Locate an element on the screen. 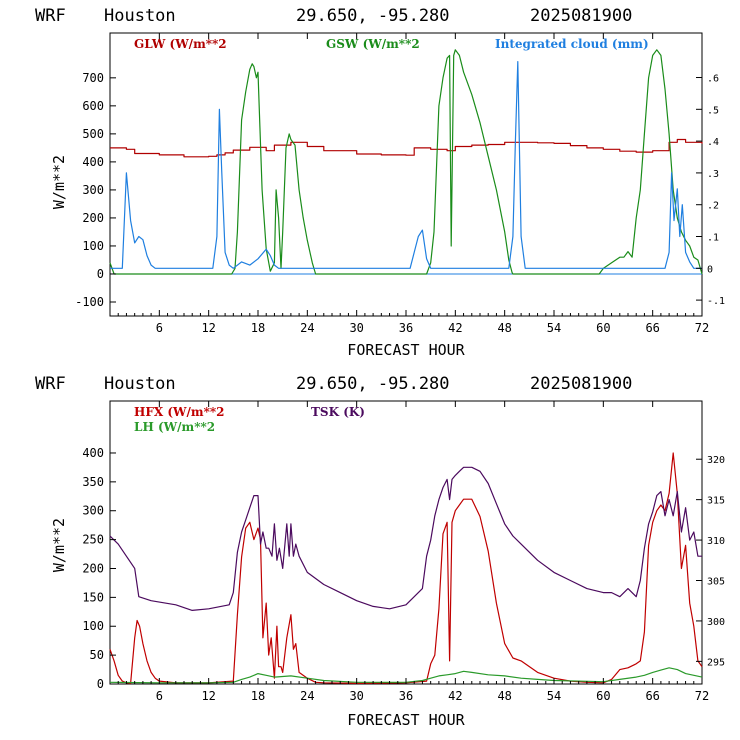 This screenshot has height=740, width=740. y2-tick-label: 305 is located at coordinates (716, 582).